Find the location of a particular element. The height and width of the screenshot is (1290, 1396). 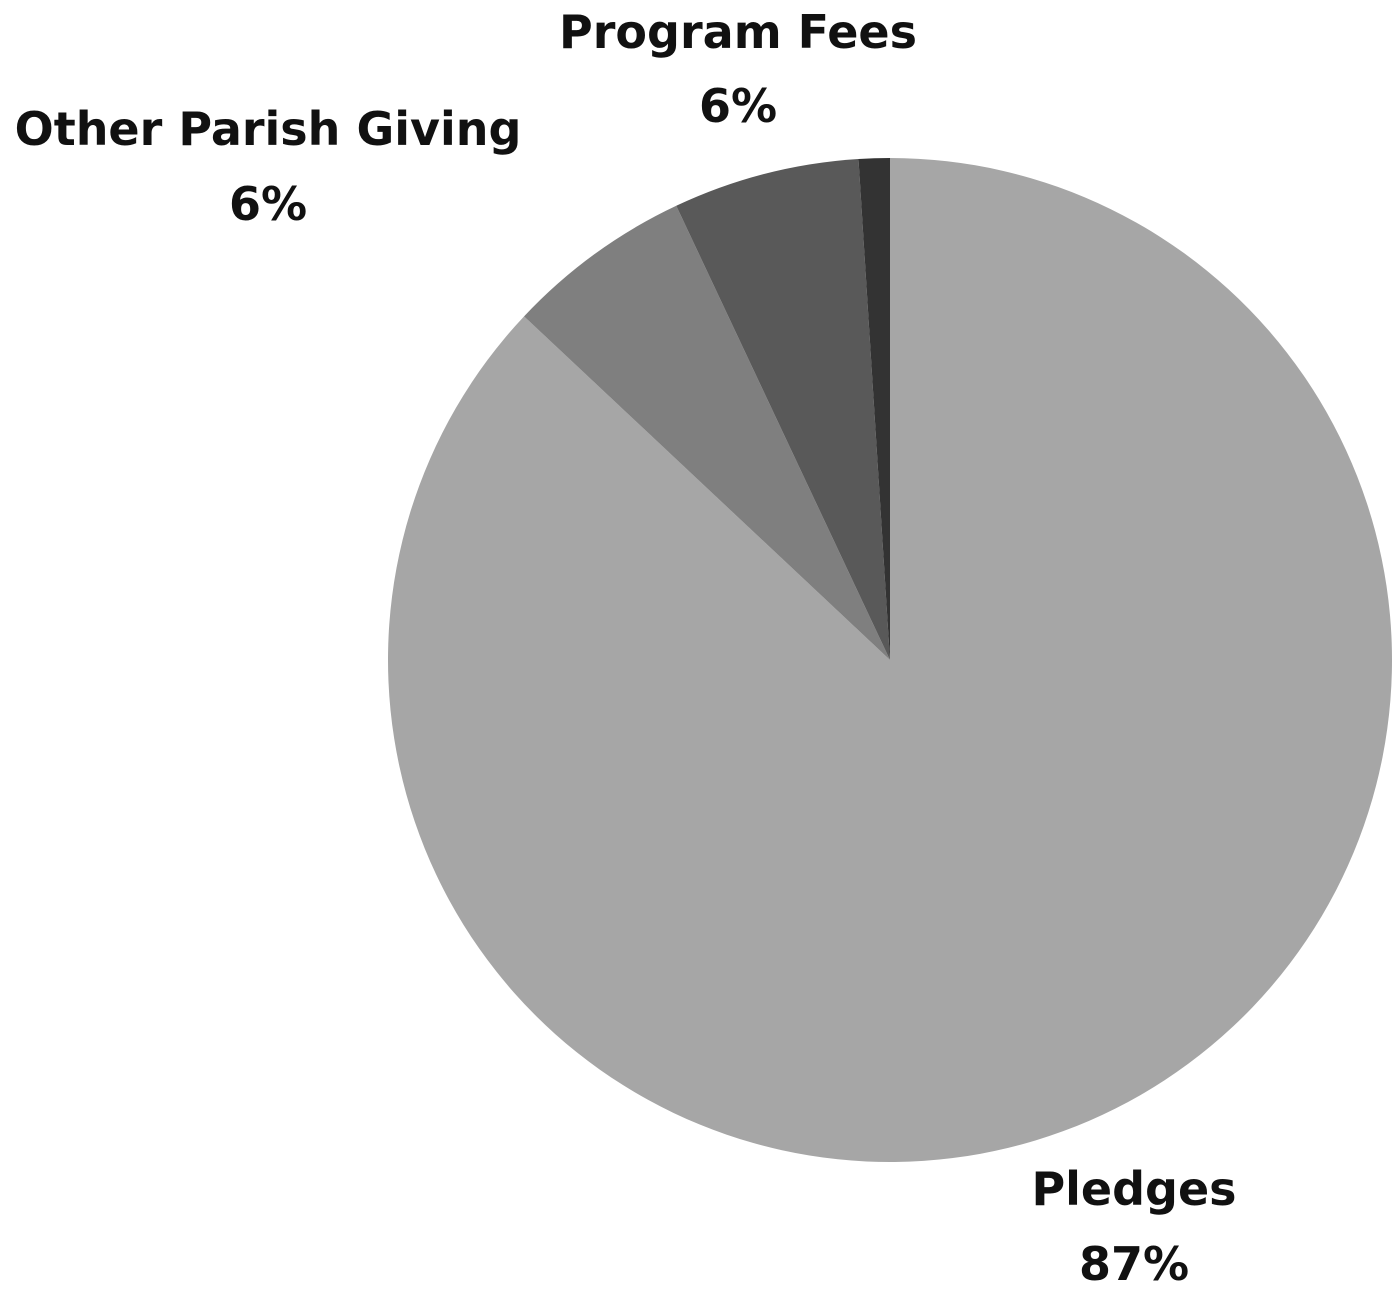

slice-label-name: Pledges is located at coordinates (1133, 1189).